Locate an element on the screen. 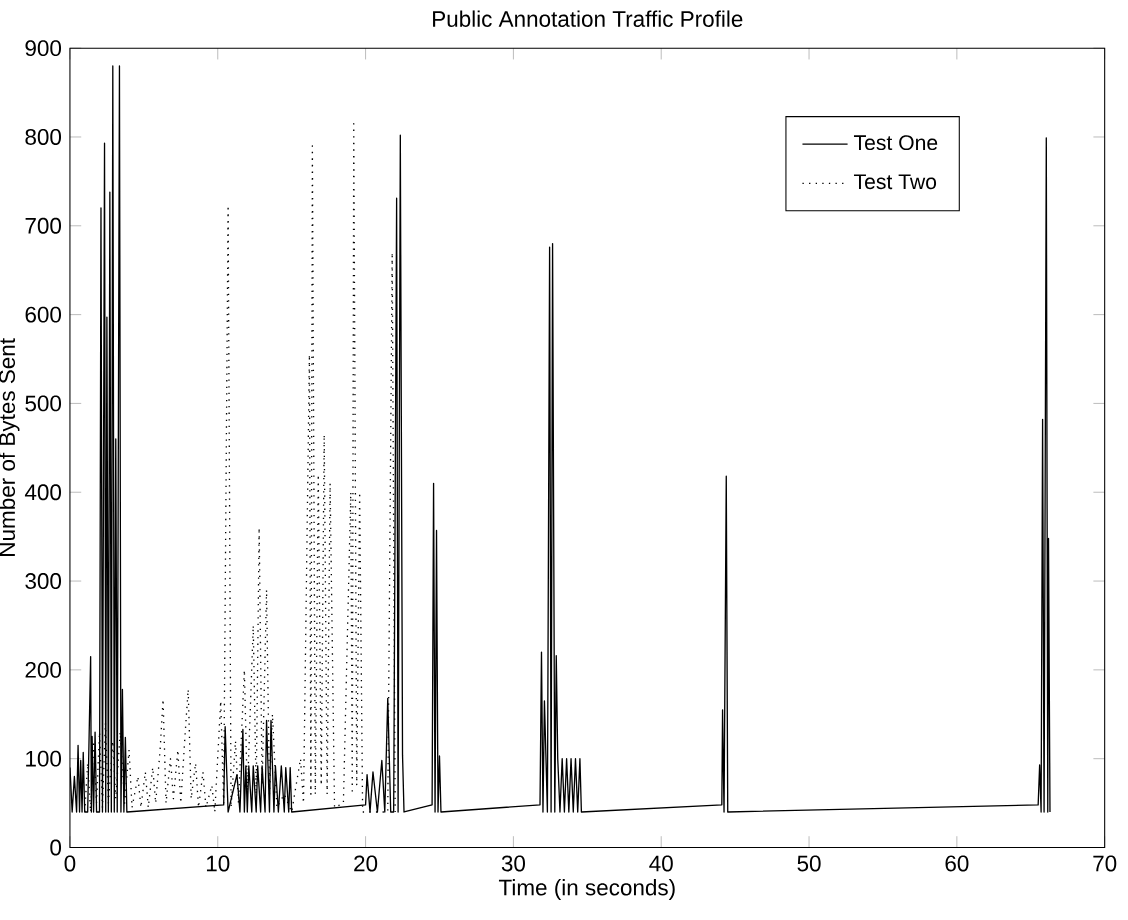 The height and width of the screenshot is (920, 1128). x-tick-label: 30 is located at coordinates (513, 863).